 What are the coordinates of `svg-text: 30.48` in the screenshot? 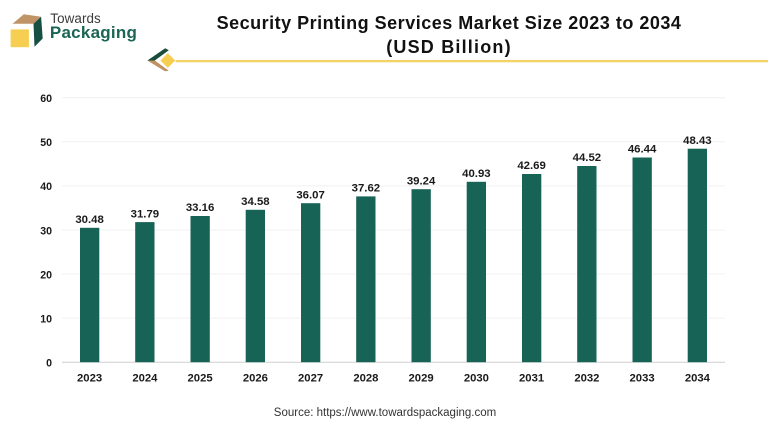 It's located at (89, 220).